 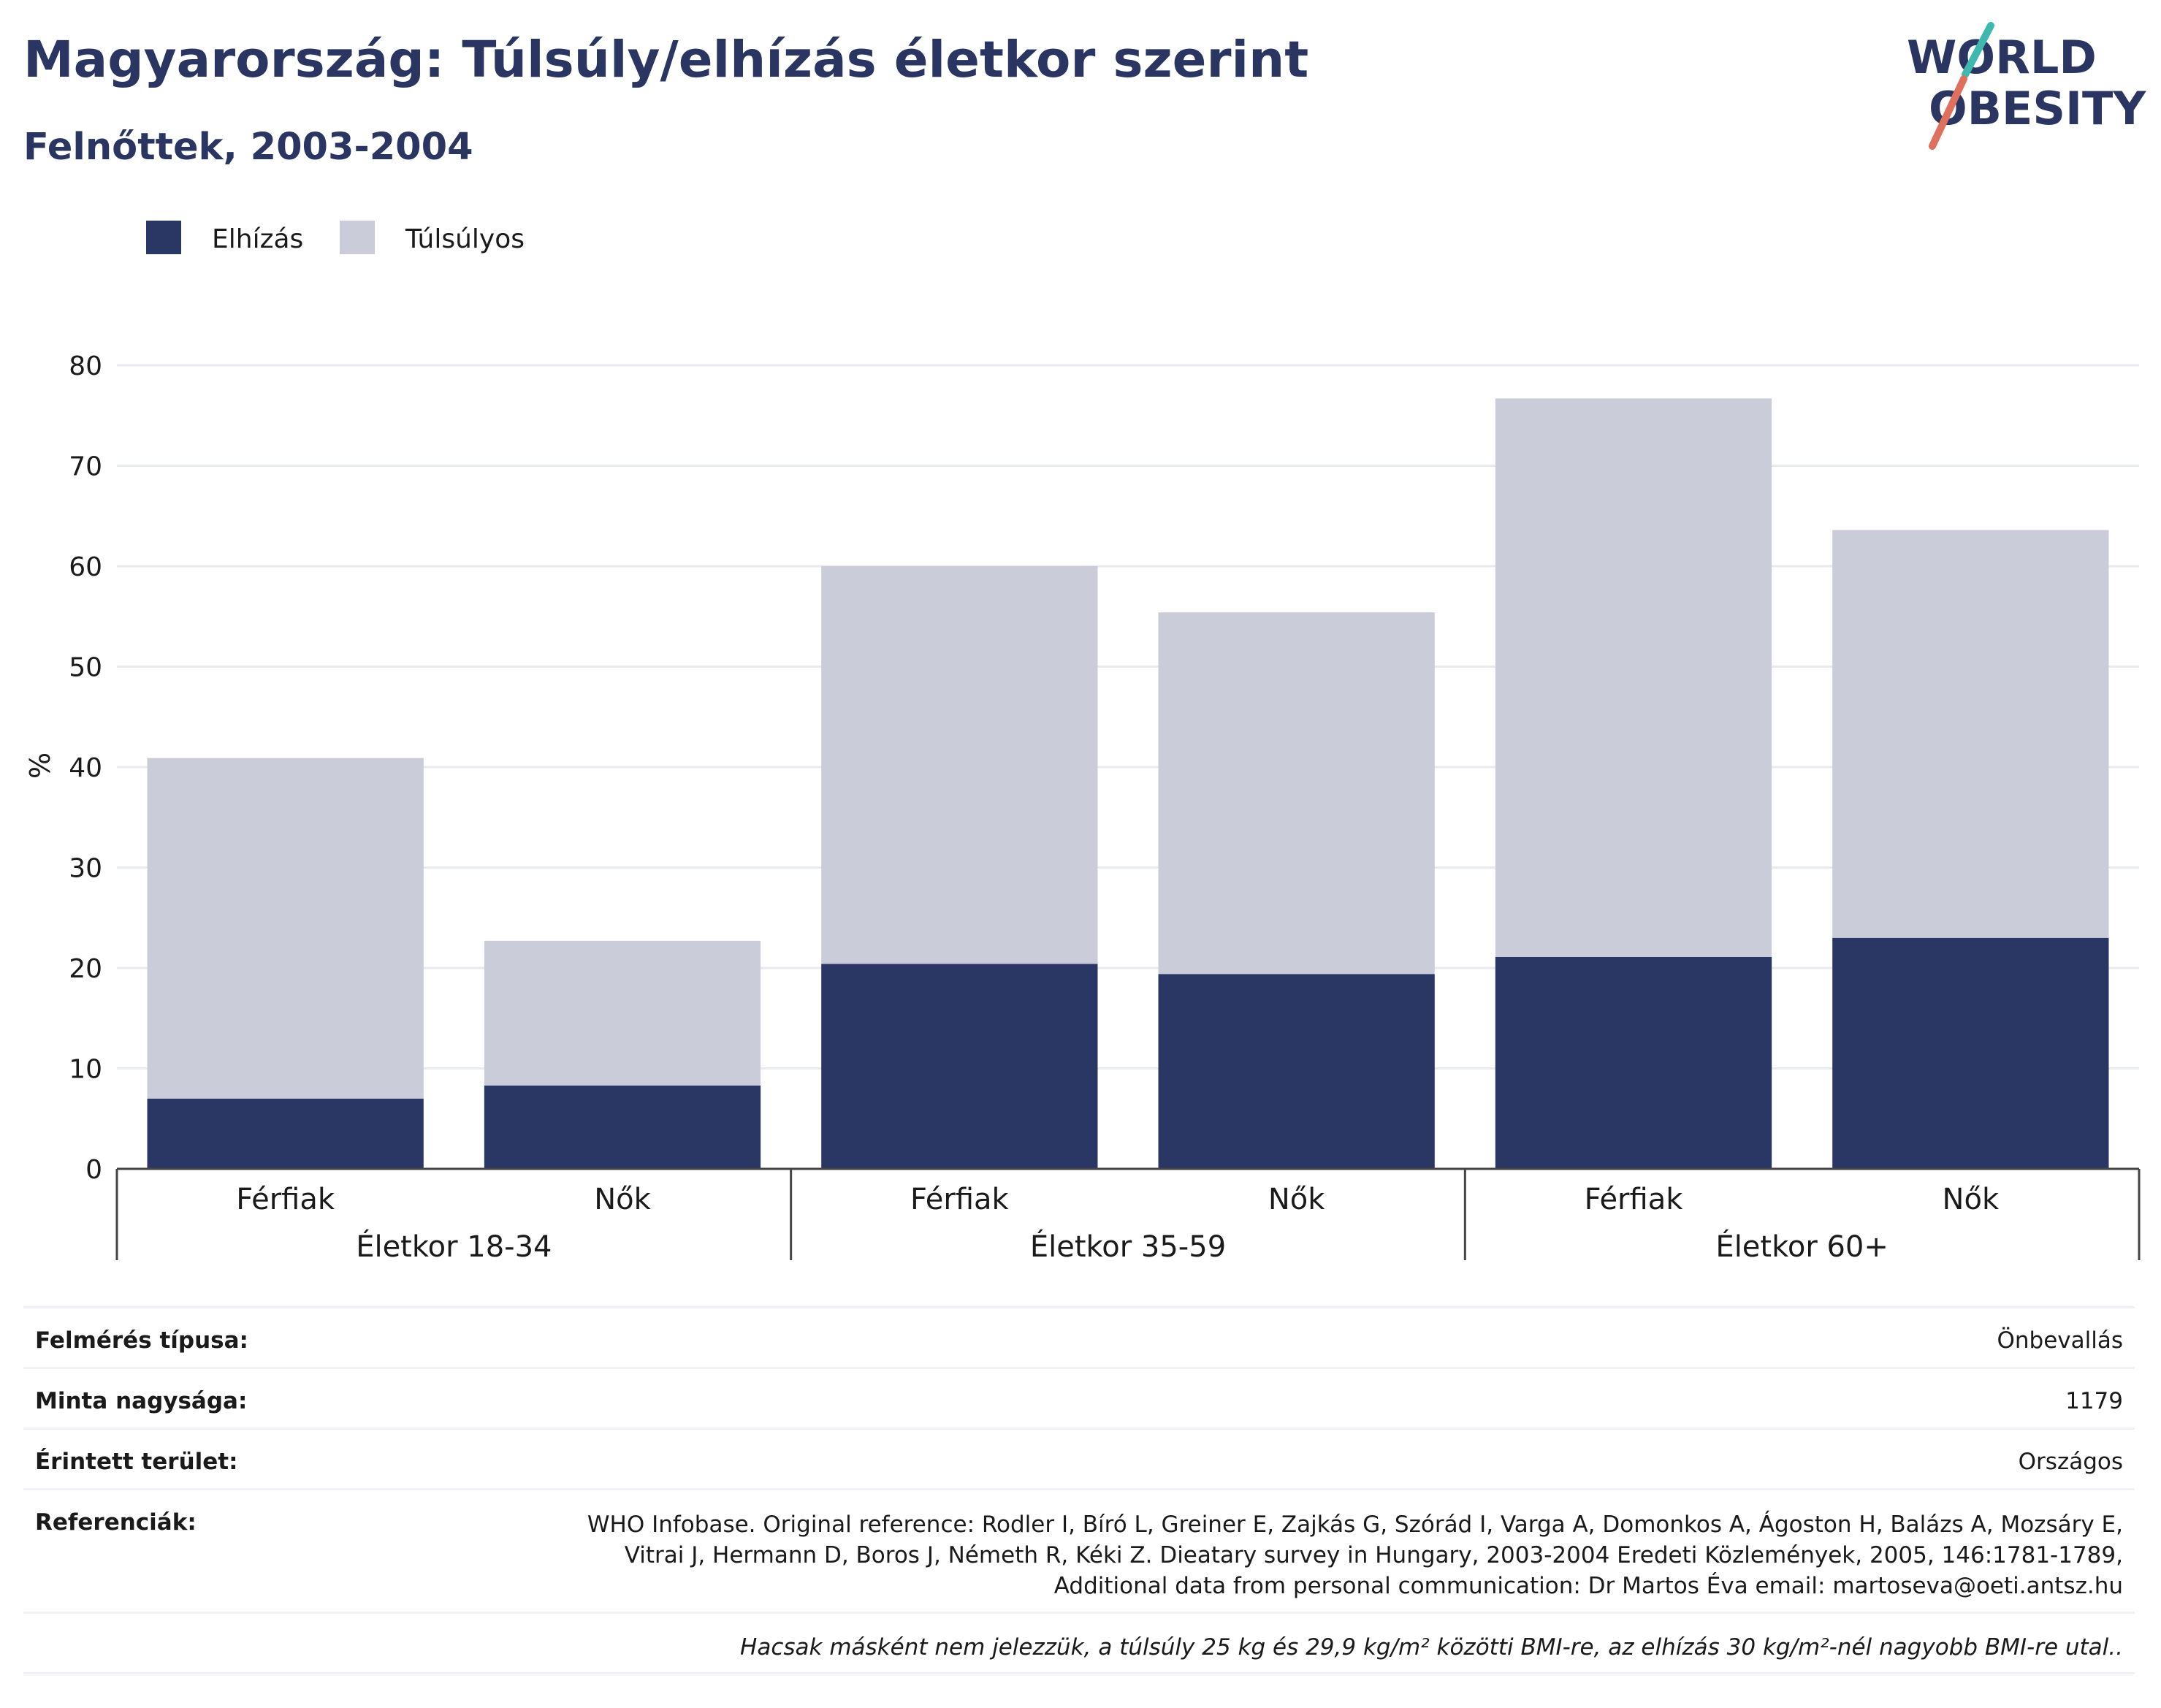 I want to click on logo-line1: WORLD, so click(x=2002, y=57).